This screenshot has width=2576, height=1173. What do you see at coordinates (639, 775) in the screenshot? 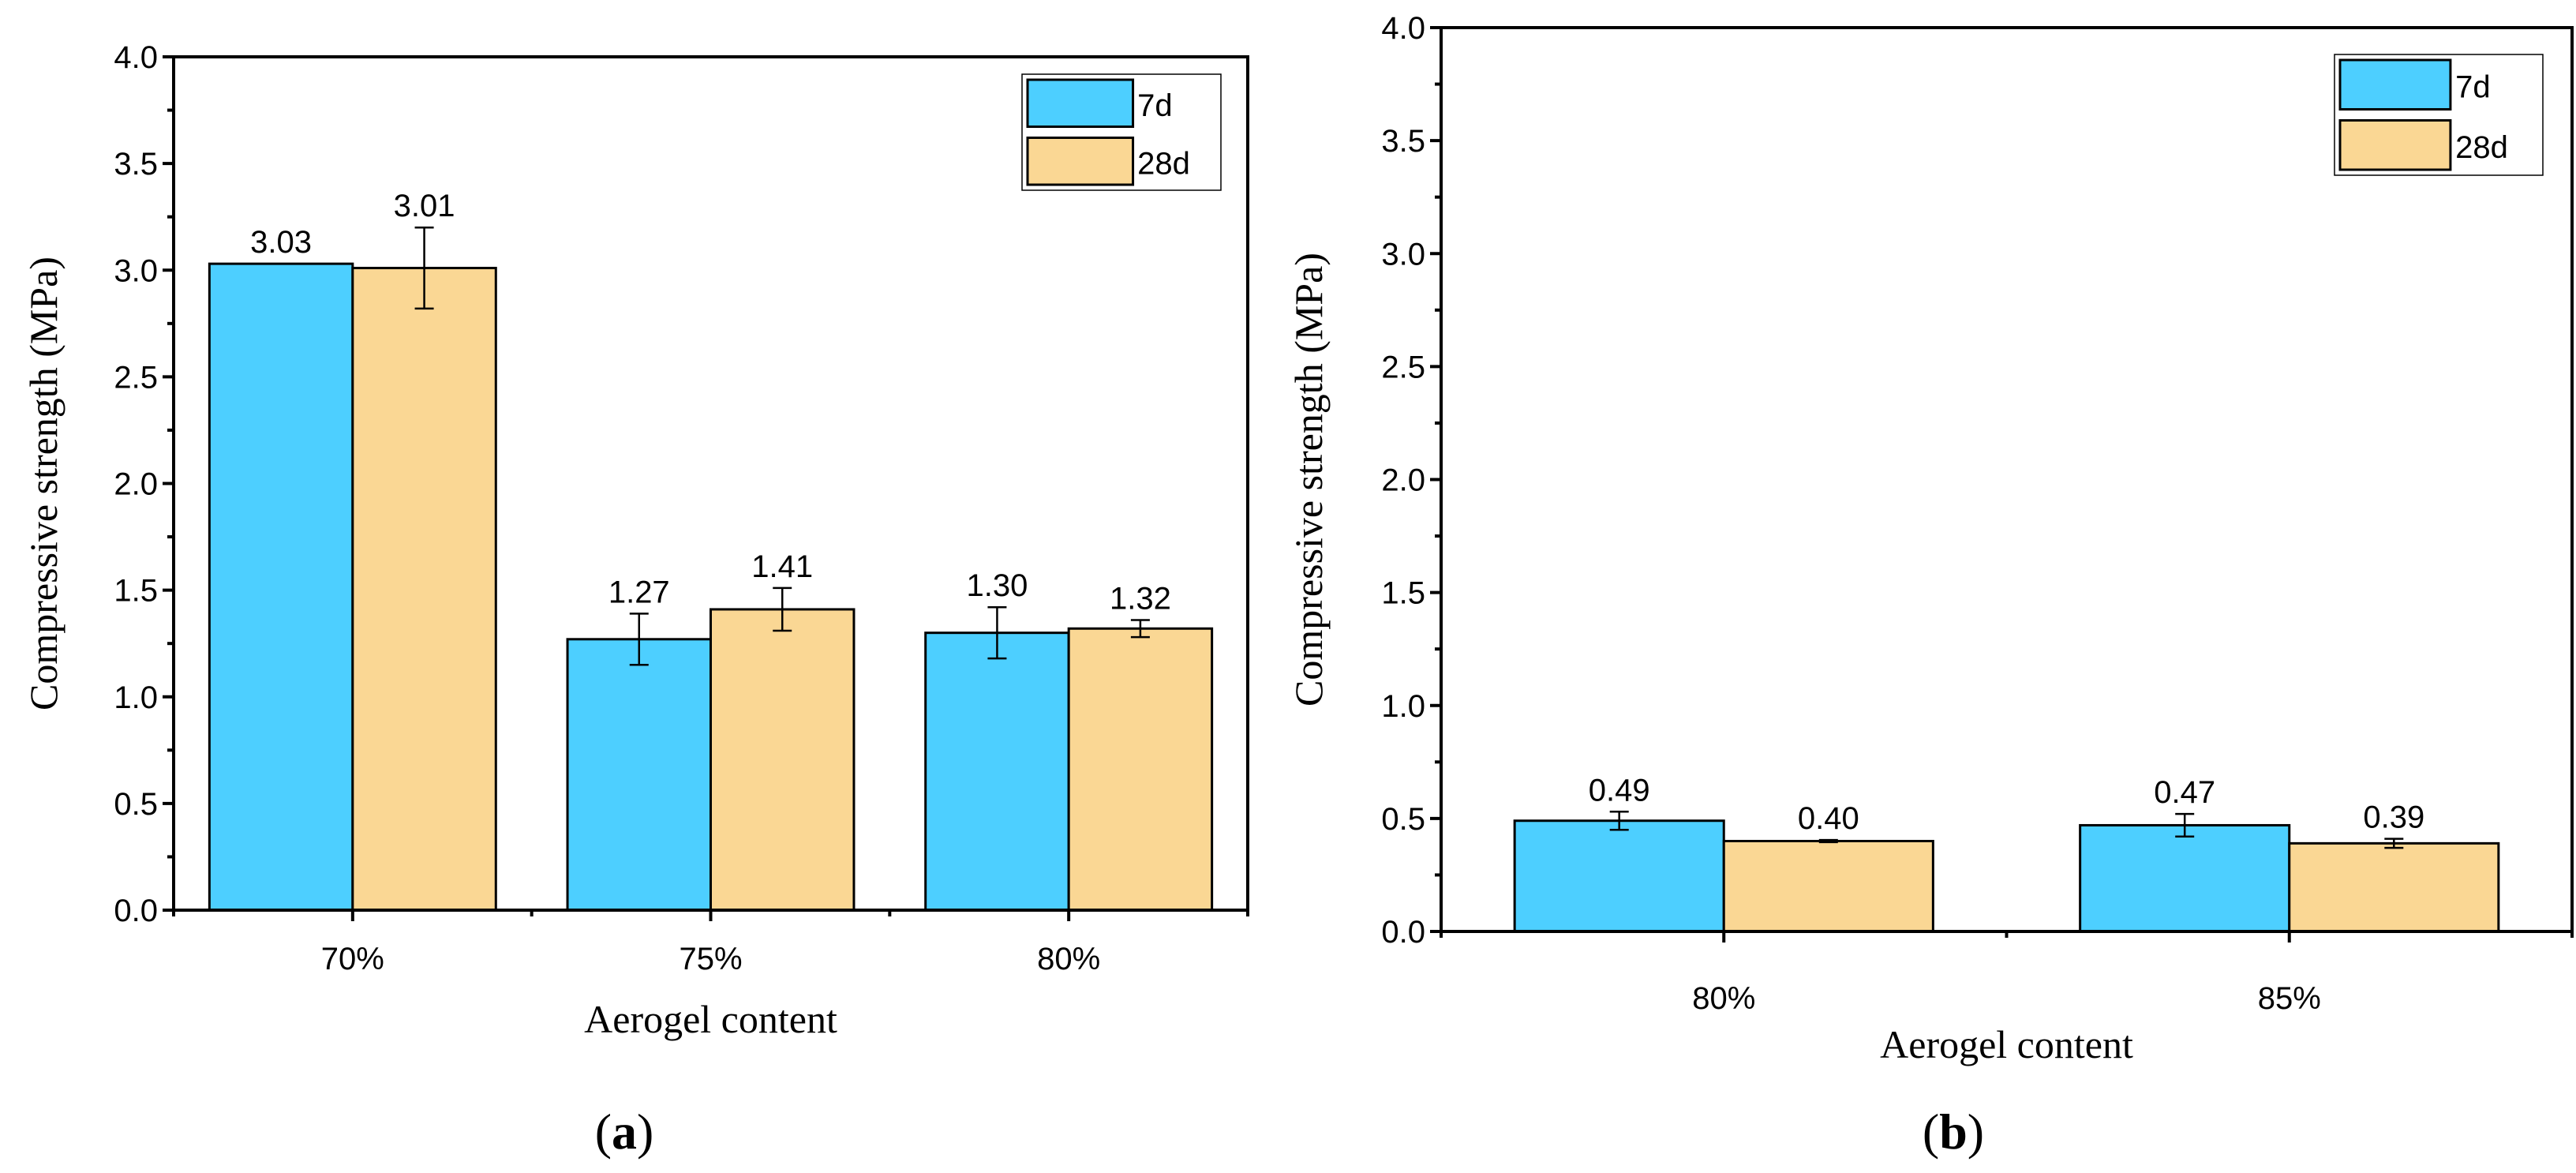
I see `bar-7d-75%` at bounding box center [639, 775].